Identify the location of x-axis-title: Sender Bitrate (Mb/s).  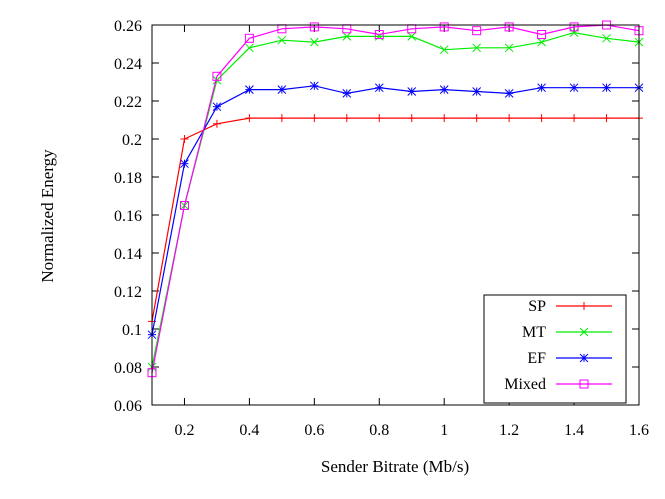
(395, 466).